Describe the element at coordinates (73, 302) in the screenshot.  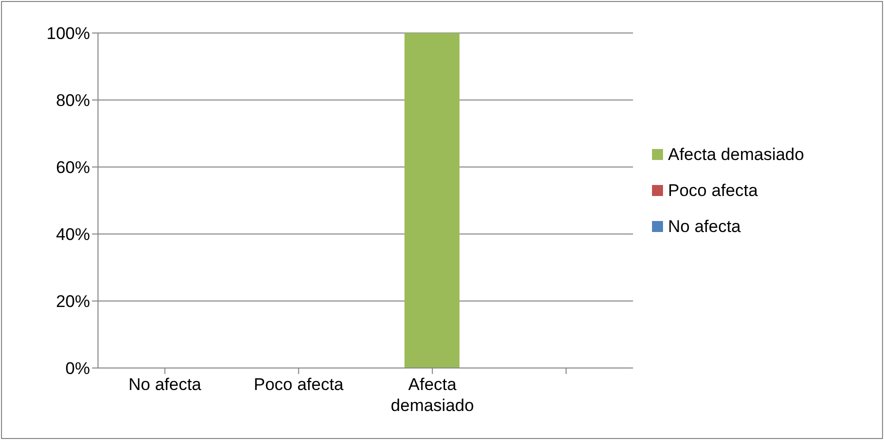
I see `y-tick-label: 20%` at that location.